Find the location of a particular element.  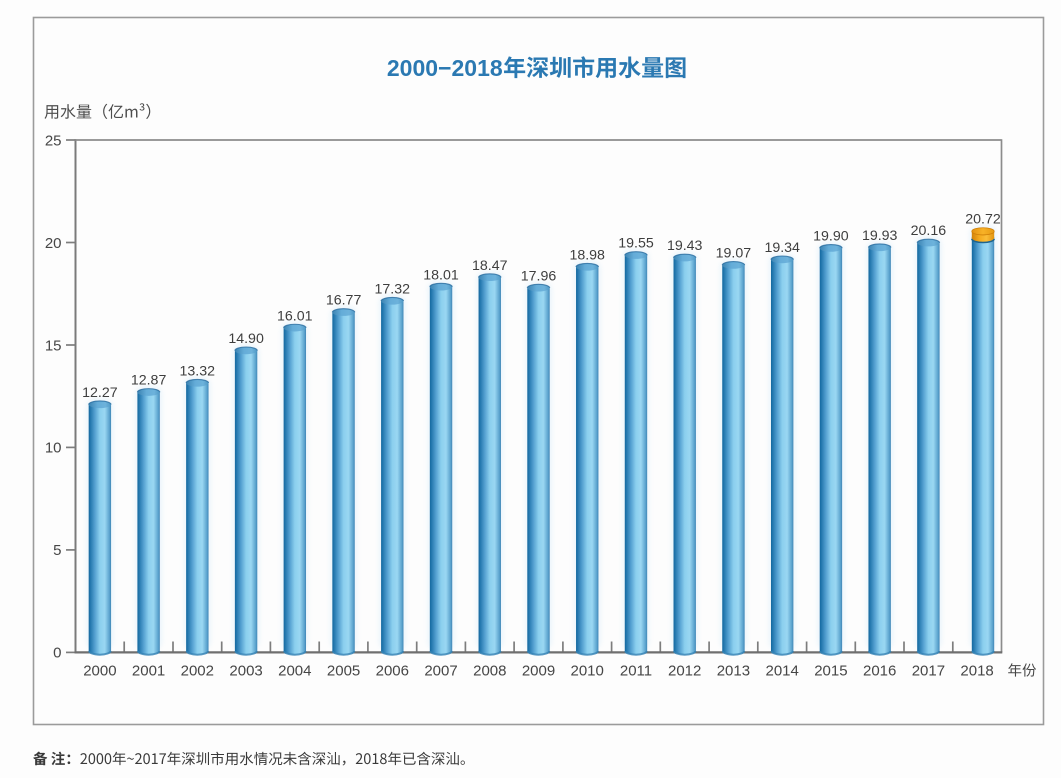

svg-text: 25 is located at coordinates (53, 140).